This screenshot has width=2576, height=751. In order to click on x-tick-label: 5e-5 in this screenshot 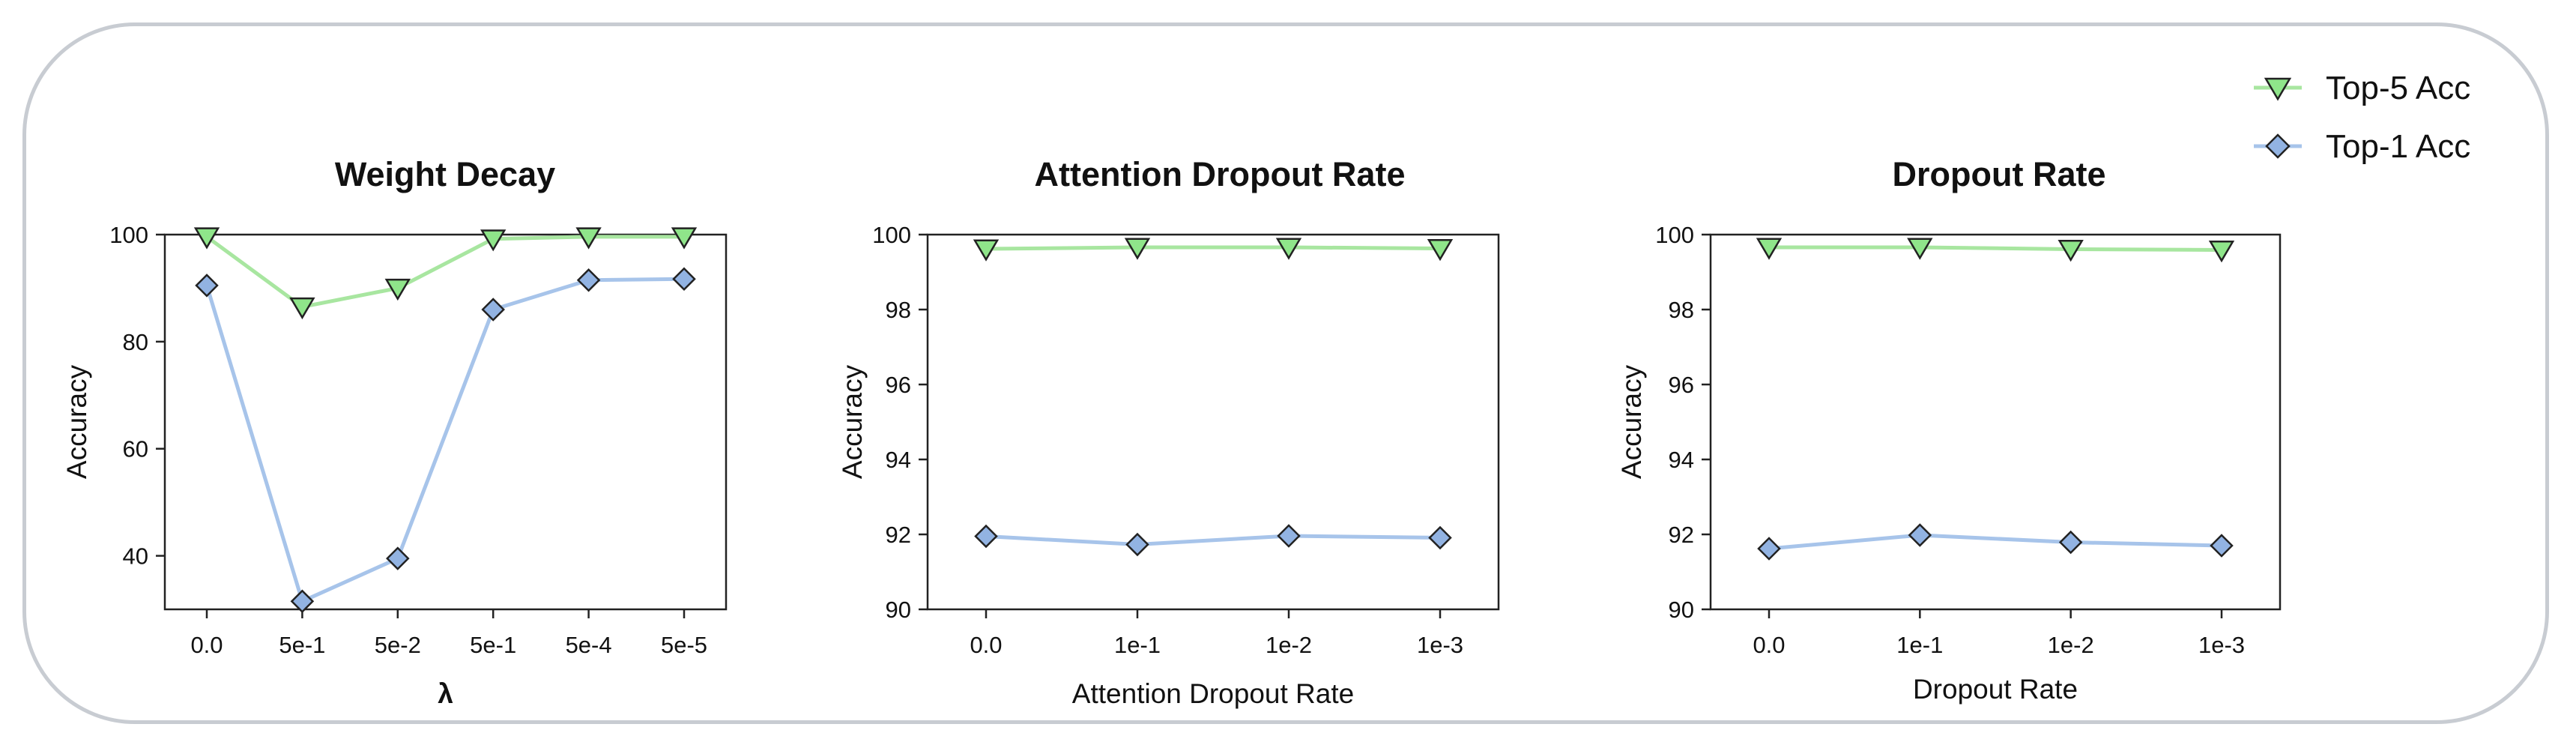, I will do `click(684, 645)`.